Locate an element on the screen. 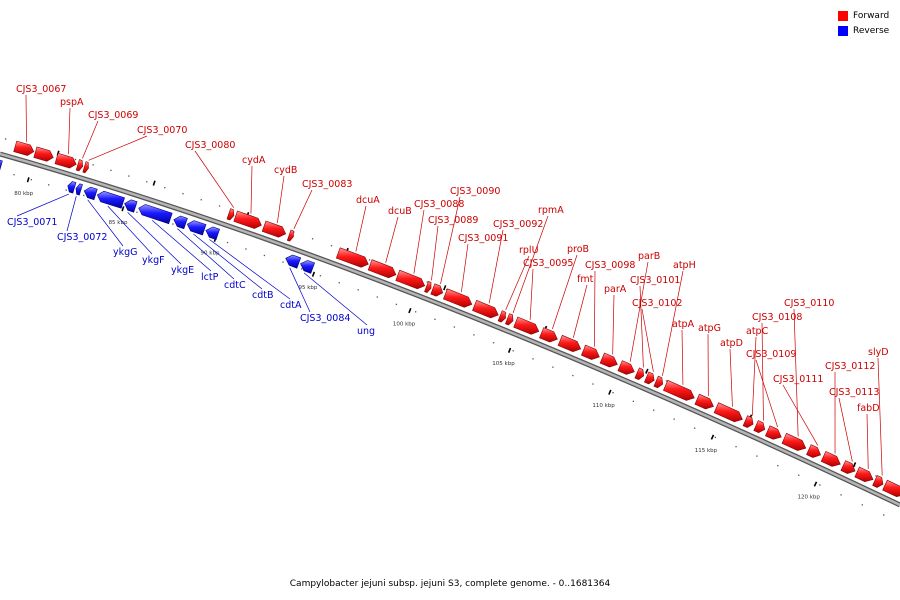 The width and height of the screenshot is (900, 600). gene-arrow-atpC is located at coordinates (748, 421).